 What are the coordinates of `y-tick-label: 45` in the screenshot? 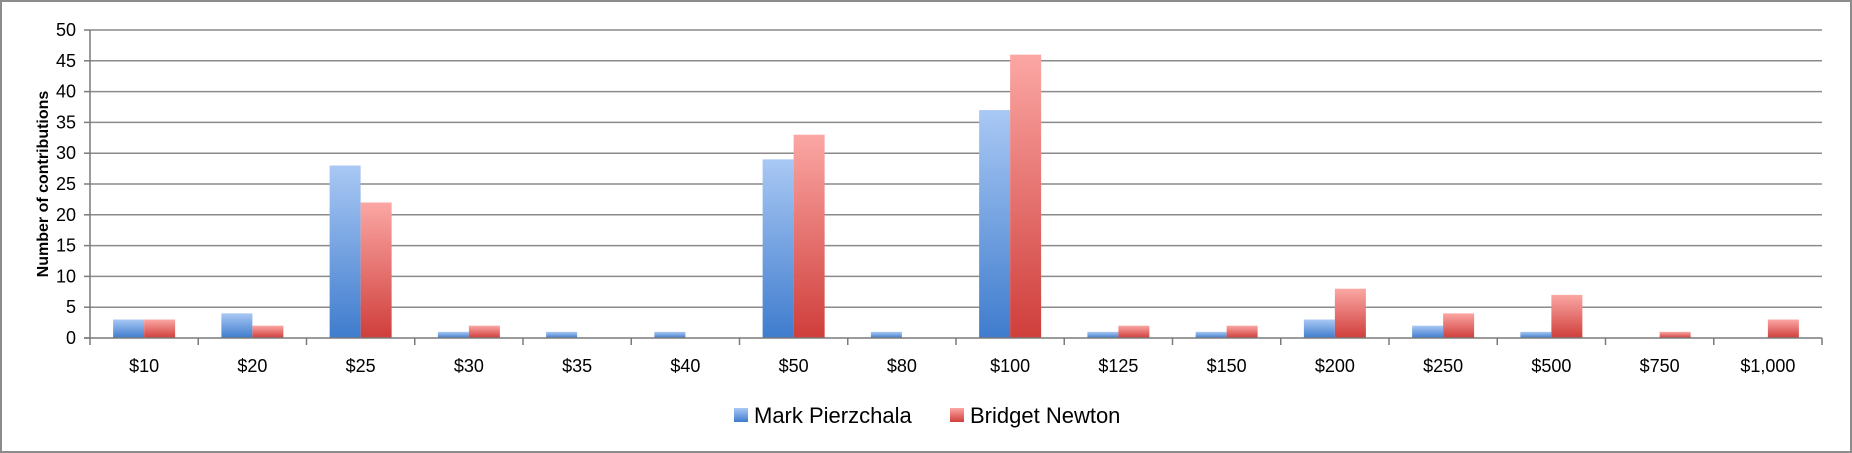 It's located at (66, 61).